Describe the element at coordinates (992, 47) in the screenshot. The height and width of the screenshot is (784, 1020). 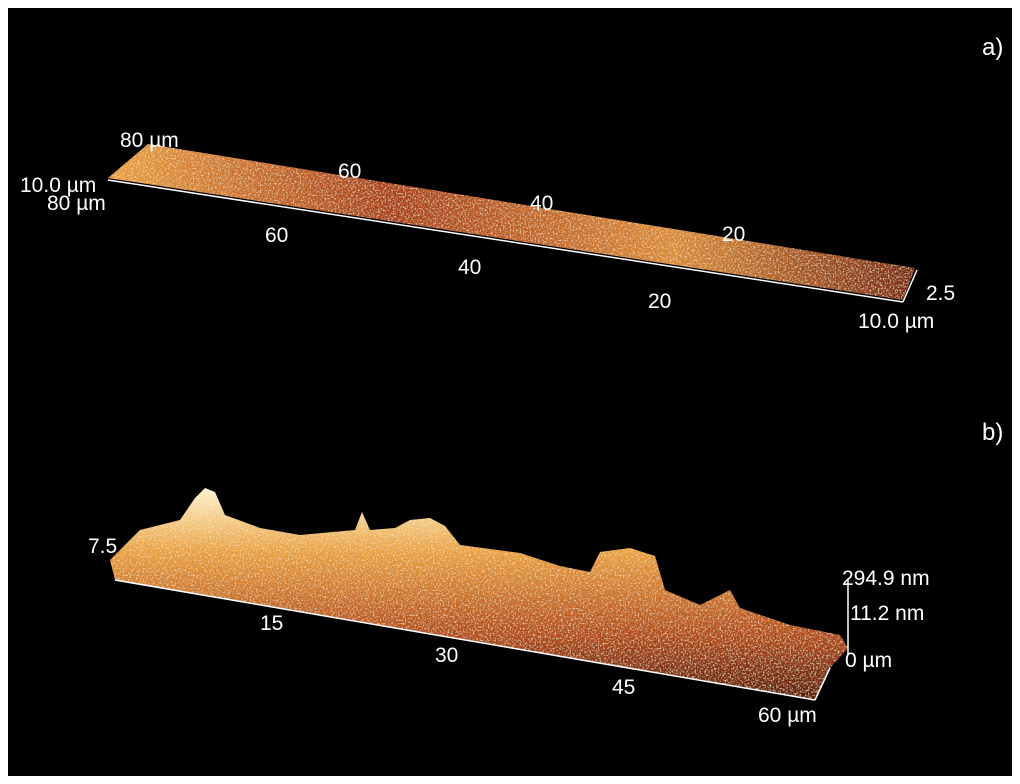
I see `panel-label: a)` at that location.